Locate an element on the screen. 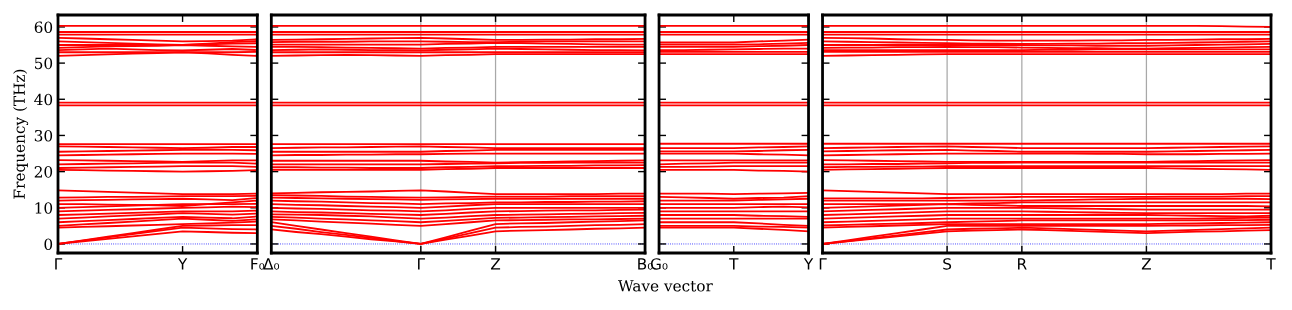 This screenshot has width=1292, height=310. x-tick-label: G₀ is located at coordinates (659, 264).